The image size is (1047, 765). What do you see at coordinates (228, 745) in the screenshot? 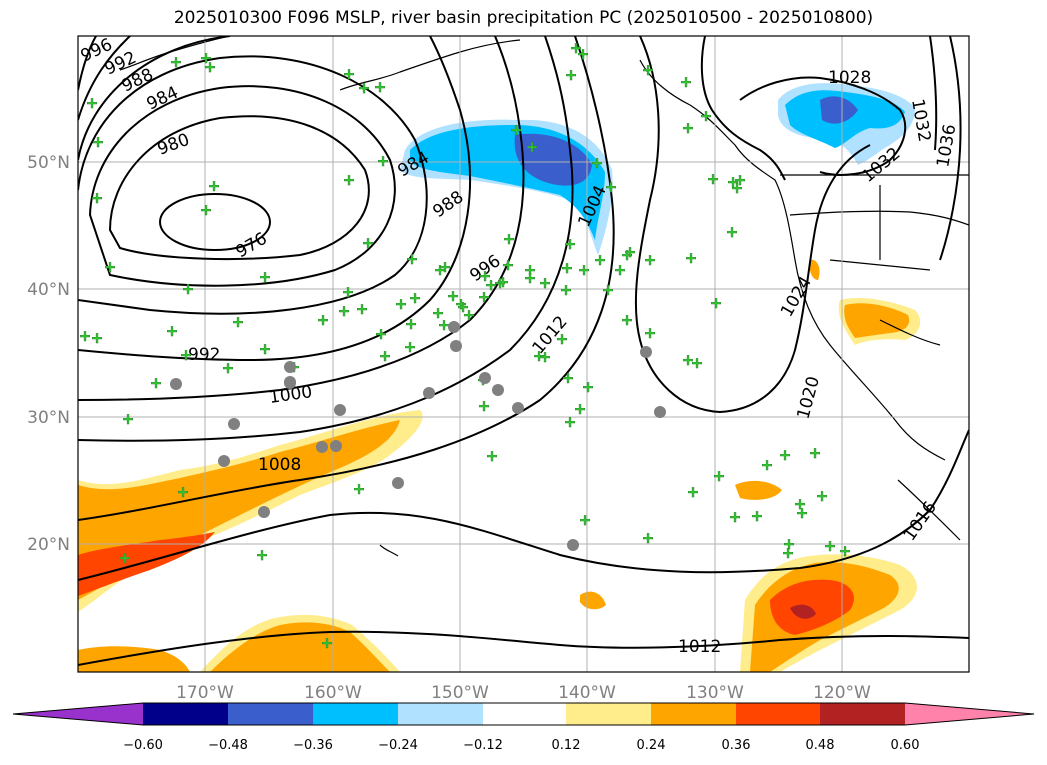
I see `colorbar-tick-label: −0.48` at bounding box center [228, 745].